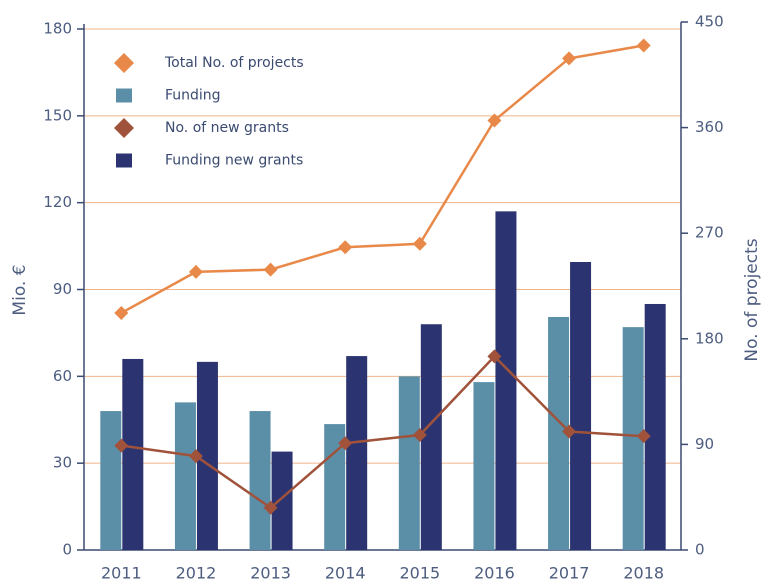  I want to click on y2-tick-label: 270, so click(709, 233).